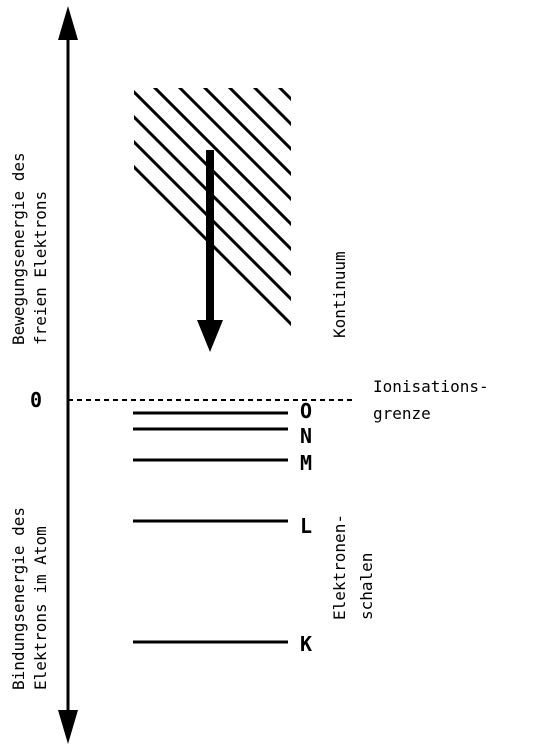 This screenshot has height=746, width=533. I want to click on shell-label-M: M, so click(306, 463).